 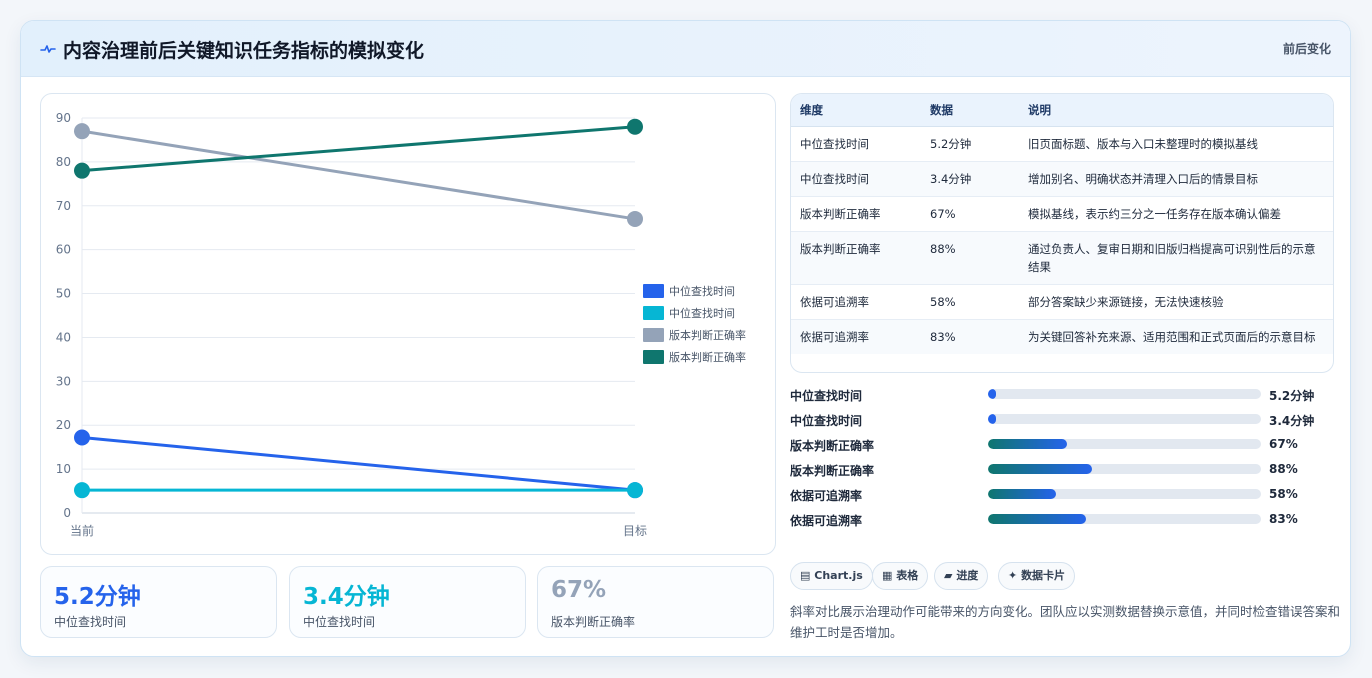 What do you see at coordinates (579, 590) in the screenshot?
I see `kpi-value: 67%` at bounding box center [579, 590].